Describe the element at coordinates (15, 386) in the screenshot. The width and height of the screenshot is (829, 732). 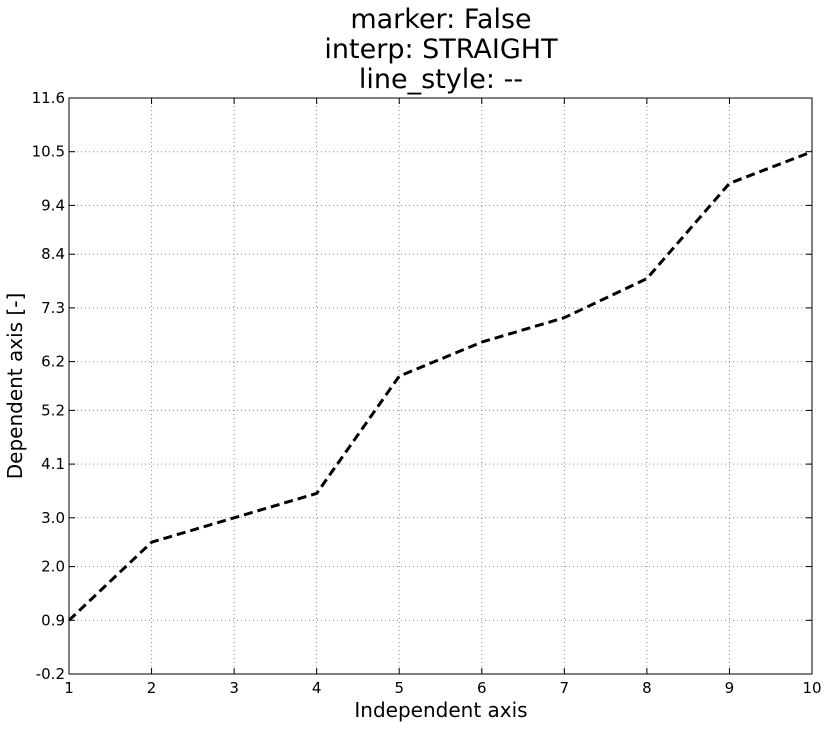
I see `y-axis-label: Dependent axis [-]` at that location.